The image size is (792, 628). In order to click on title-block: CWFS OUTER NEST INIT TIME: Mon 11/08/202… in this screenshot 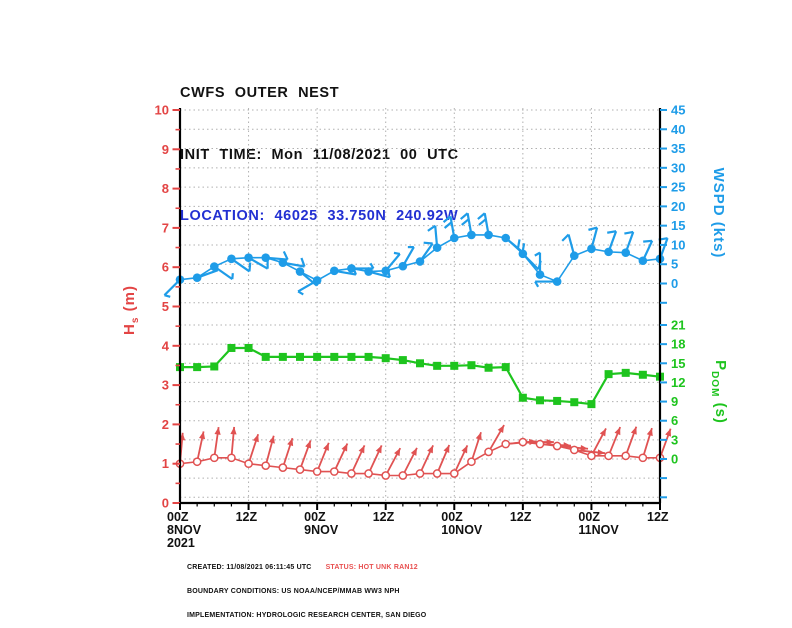, I will do `click(319, 144)`.